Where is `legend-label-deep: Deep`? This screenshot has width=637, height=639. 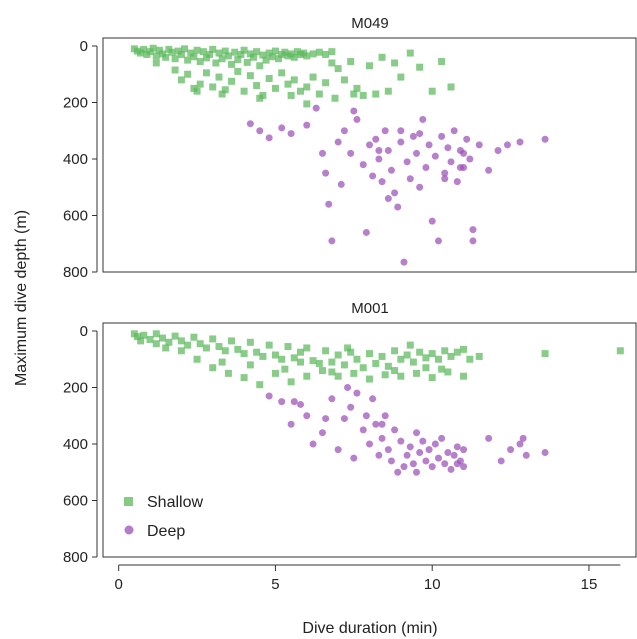
legend-label-deep: Deep is located at coordinates (166, 531).